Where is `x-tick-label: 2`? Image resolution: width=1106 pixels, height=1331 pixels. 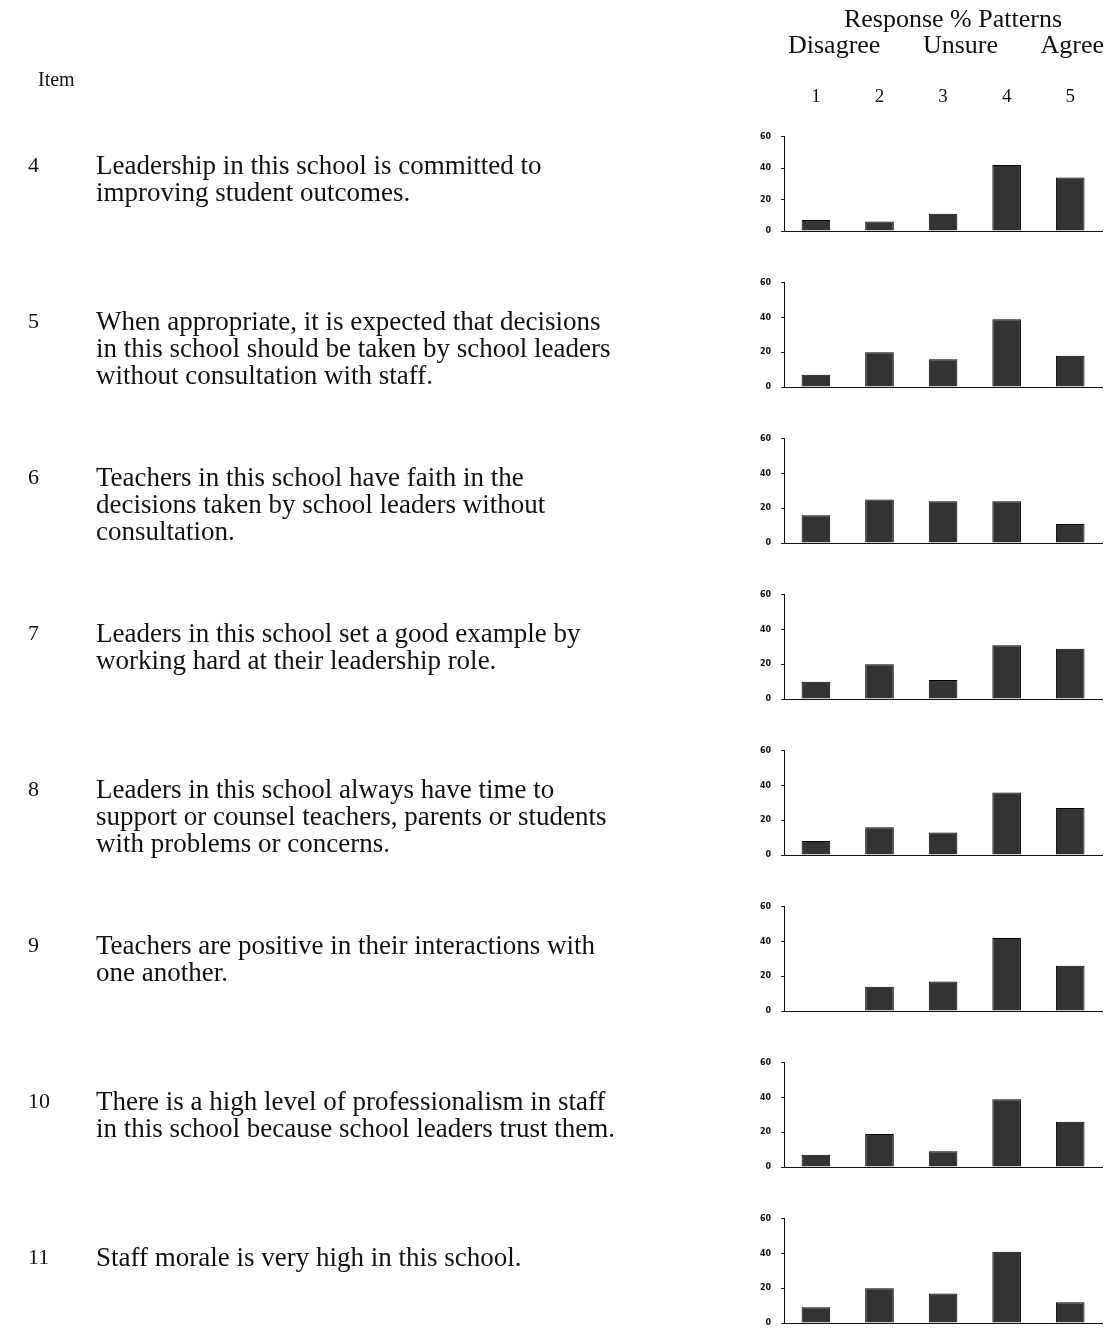
x-tick-label: 2 is located at coordinates (879, 96).